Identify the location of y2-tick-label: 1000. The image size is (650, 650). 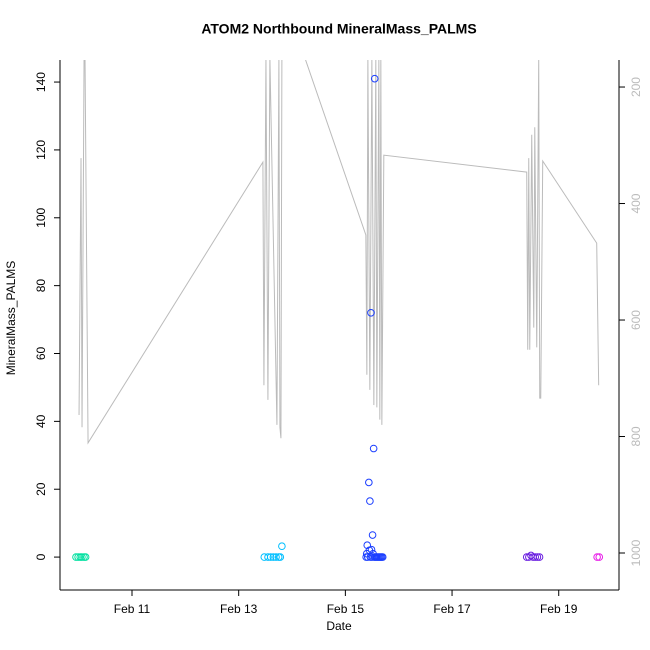
(636, 552).